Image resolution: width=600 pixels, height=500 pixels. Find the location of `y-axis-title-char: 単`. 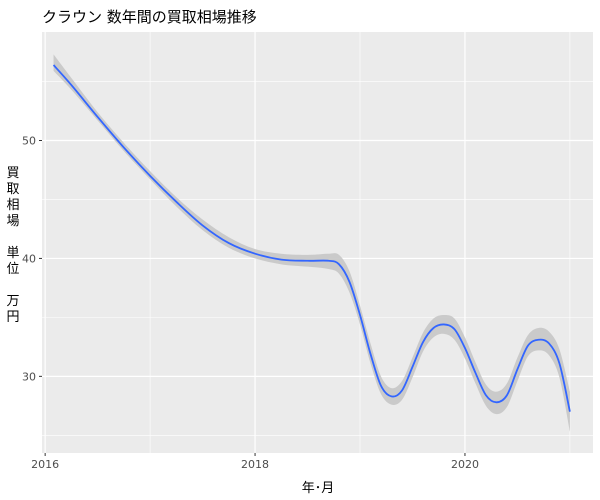

y-axis-title-char: 単 is located at coordinates (12, 253).